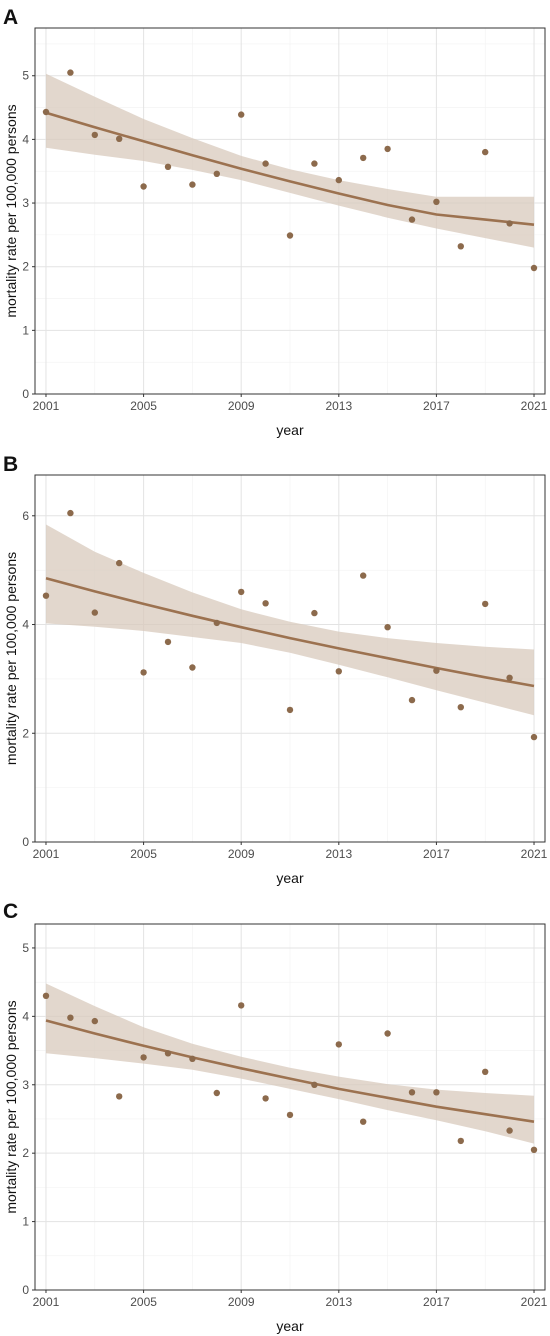  Describe the element at coordinates (25, 267) in the screenshot. I see `panel-a-y-tick-label: 2` at that location.